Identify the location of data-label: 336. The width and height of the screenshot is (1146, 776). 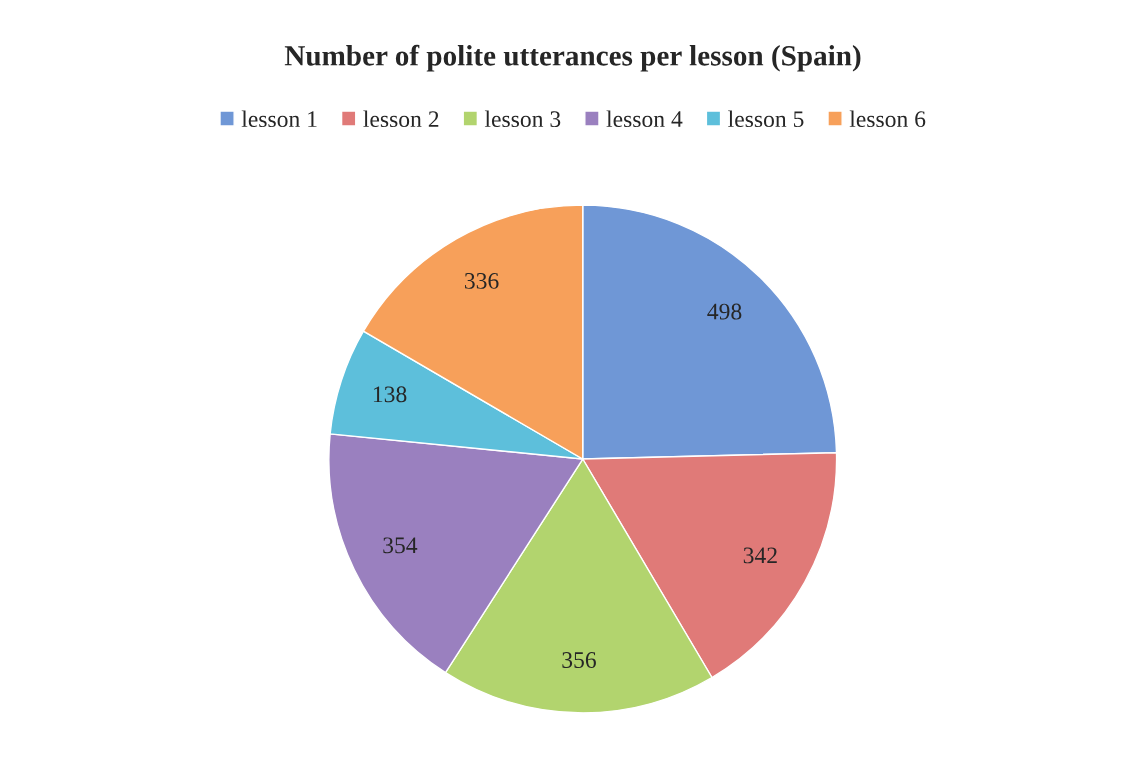
(481, 280).